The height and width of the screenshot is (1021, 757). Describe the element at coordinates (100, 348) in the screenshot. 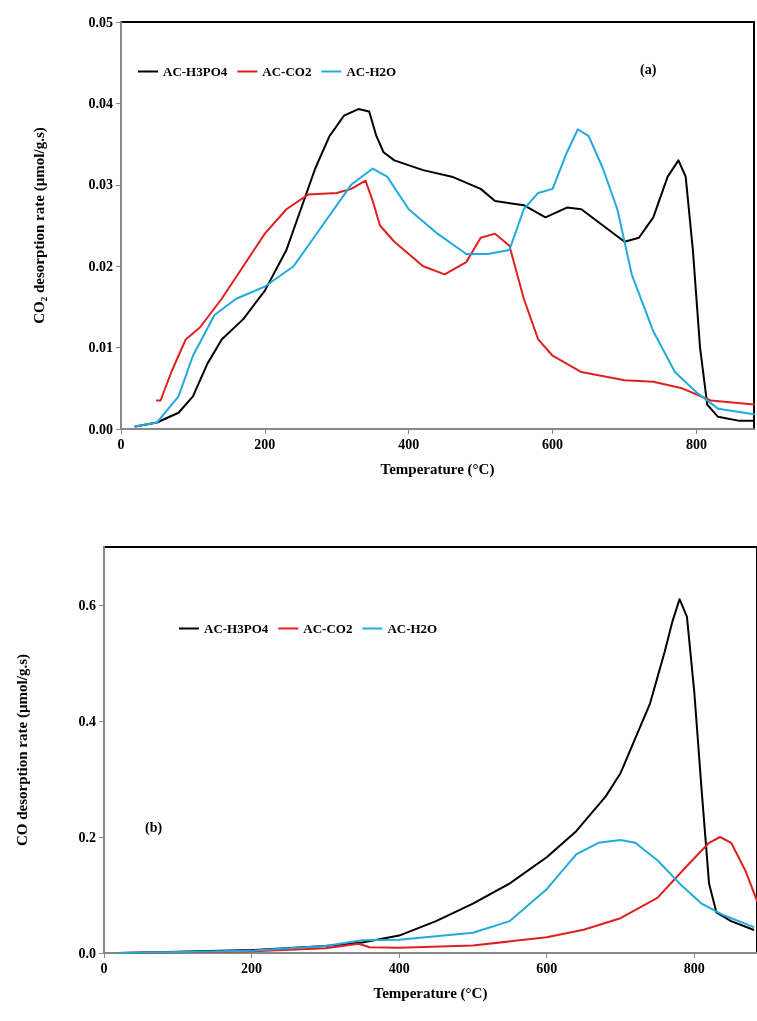

I see `y-tick-label: 0.01` at that location.